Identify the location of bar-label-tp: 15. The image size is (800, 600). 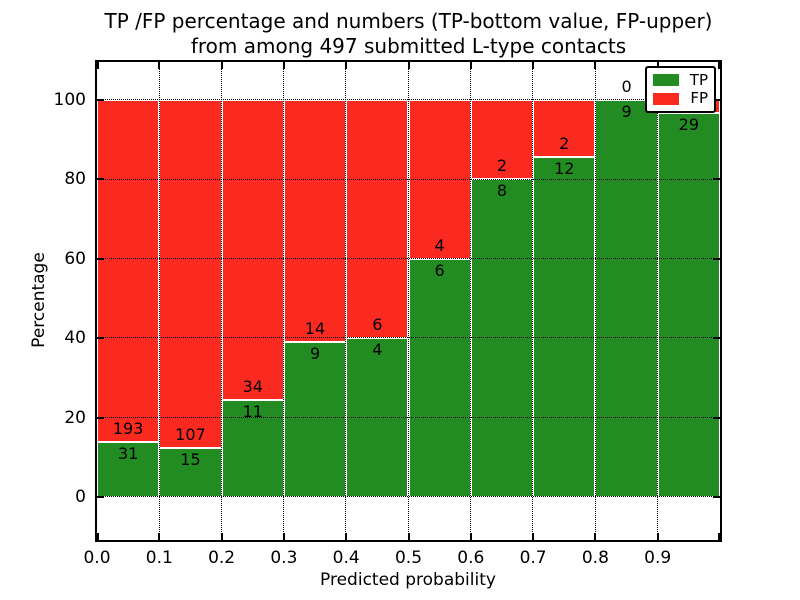
(190, 460).